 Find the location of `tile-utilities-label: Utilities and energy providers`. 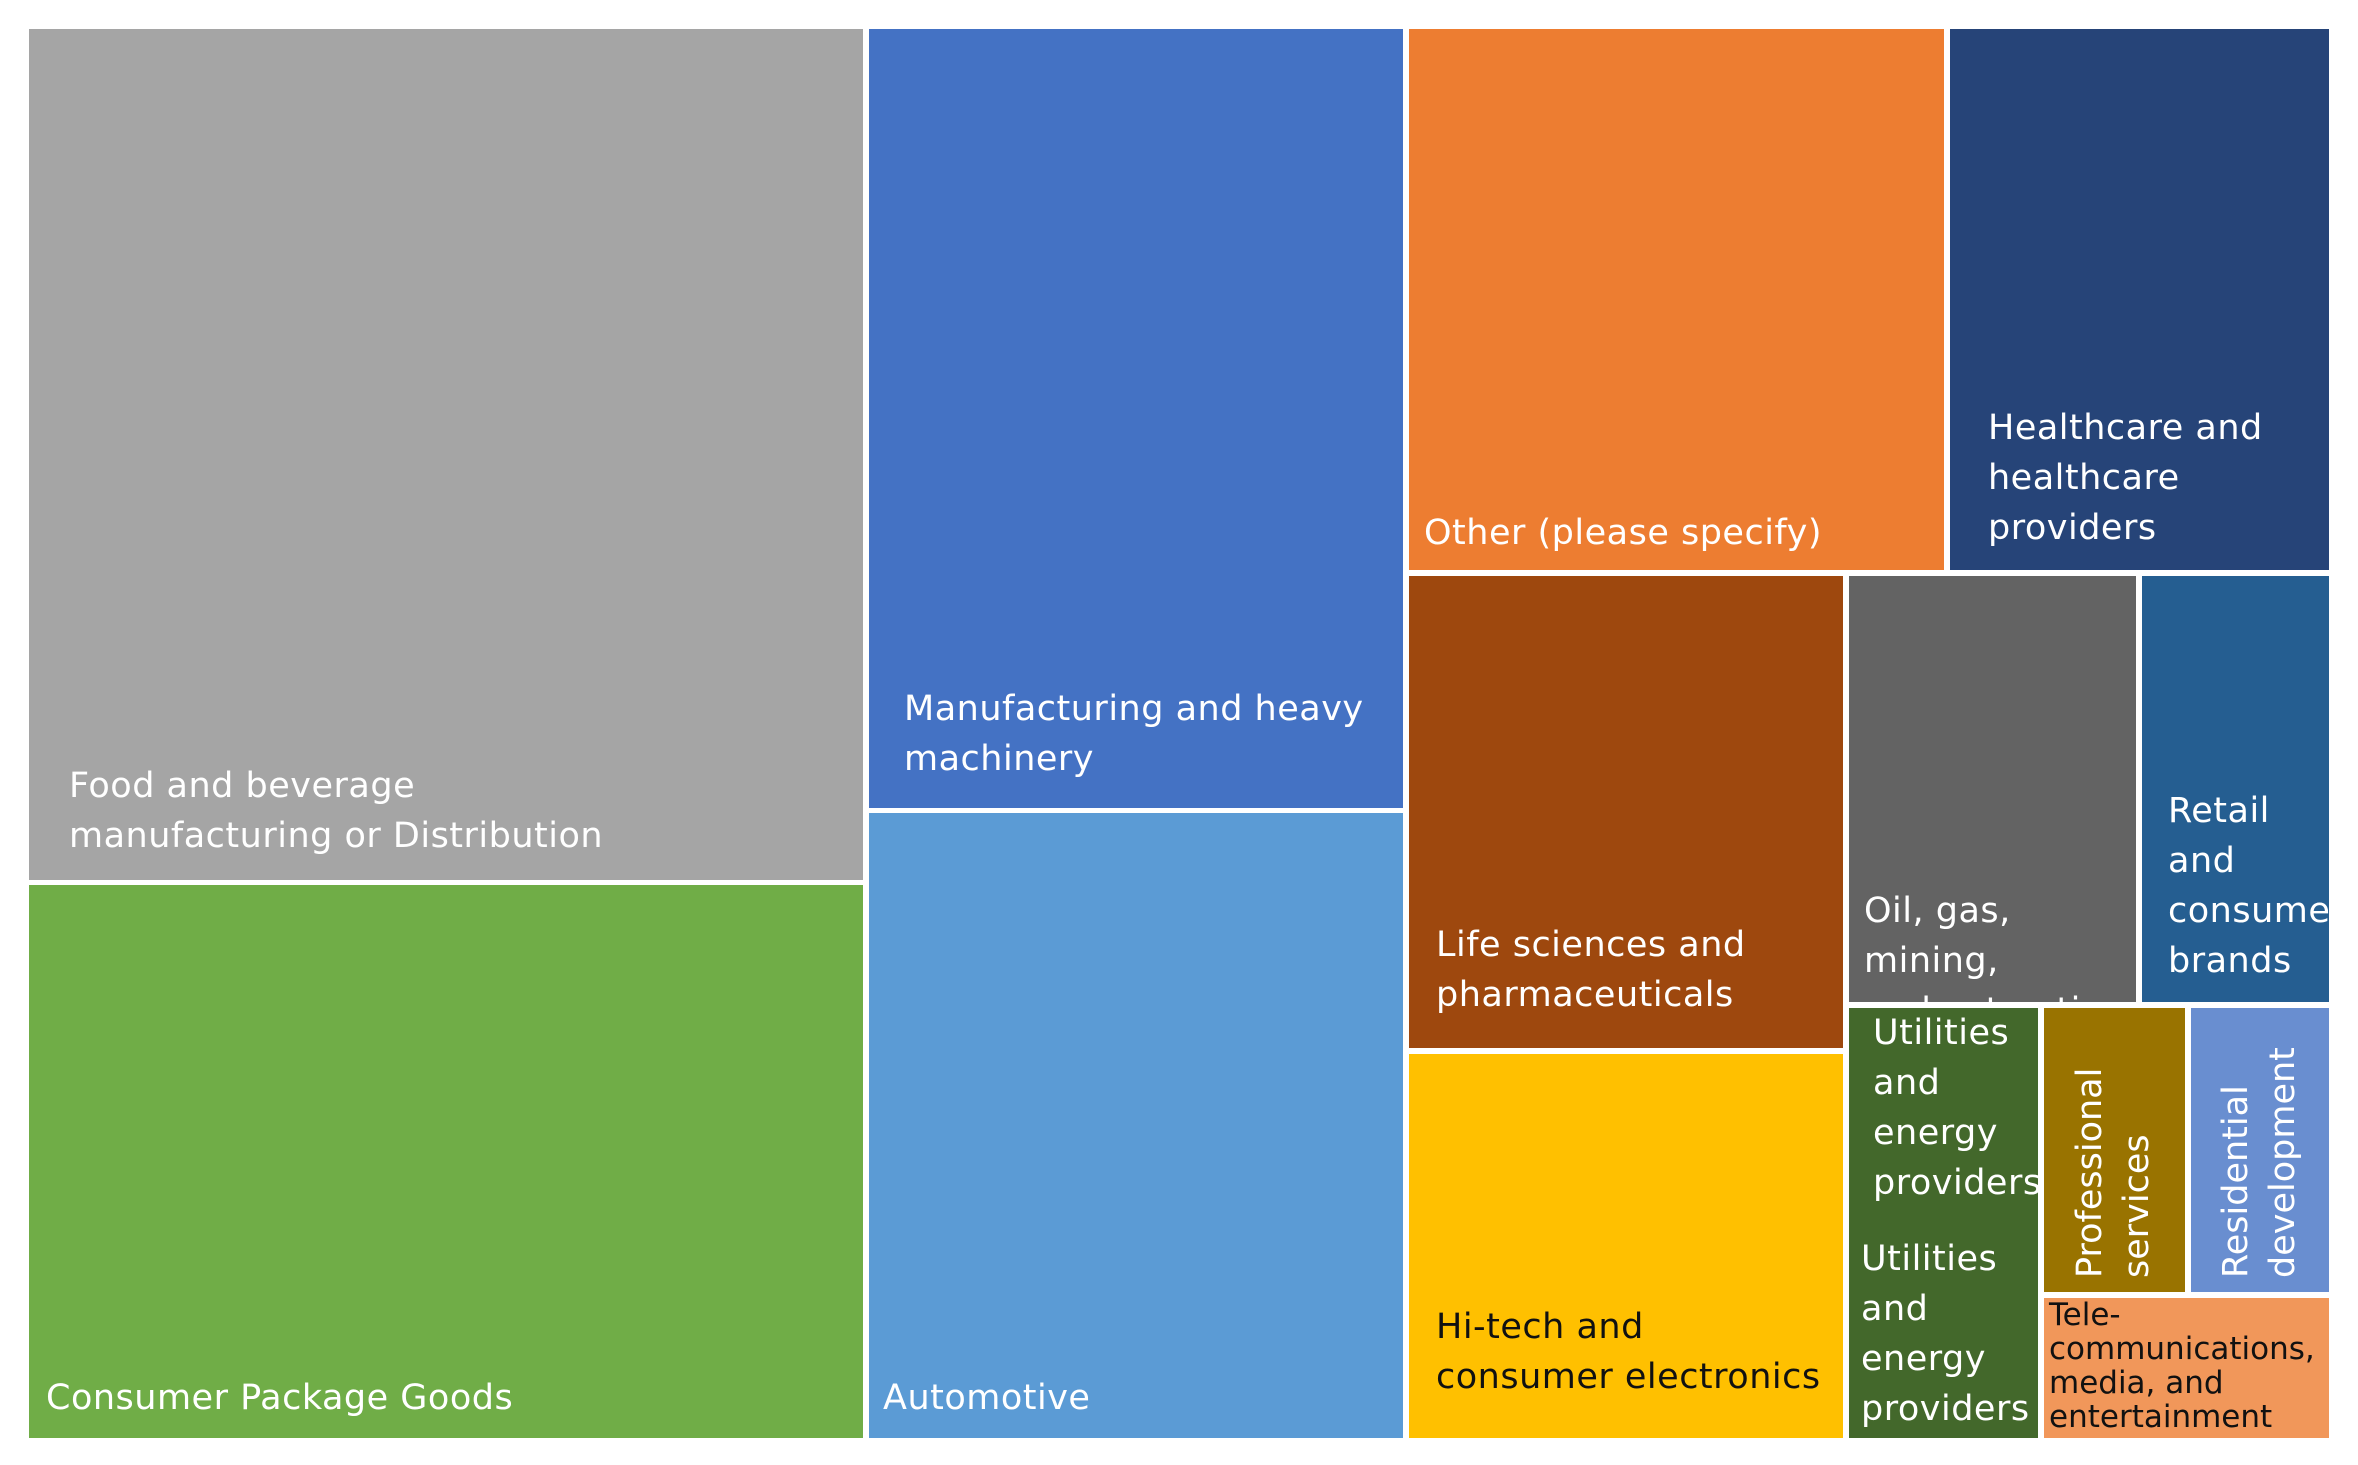

tile-utilities-label: Utilities and energy providers is located at coordinates (1955, 1108).